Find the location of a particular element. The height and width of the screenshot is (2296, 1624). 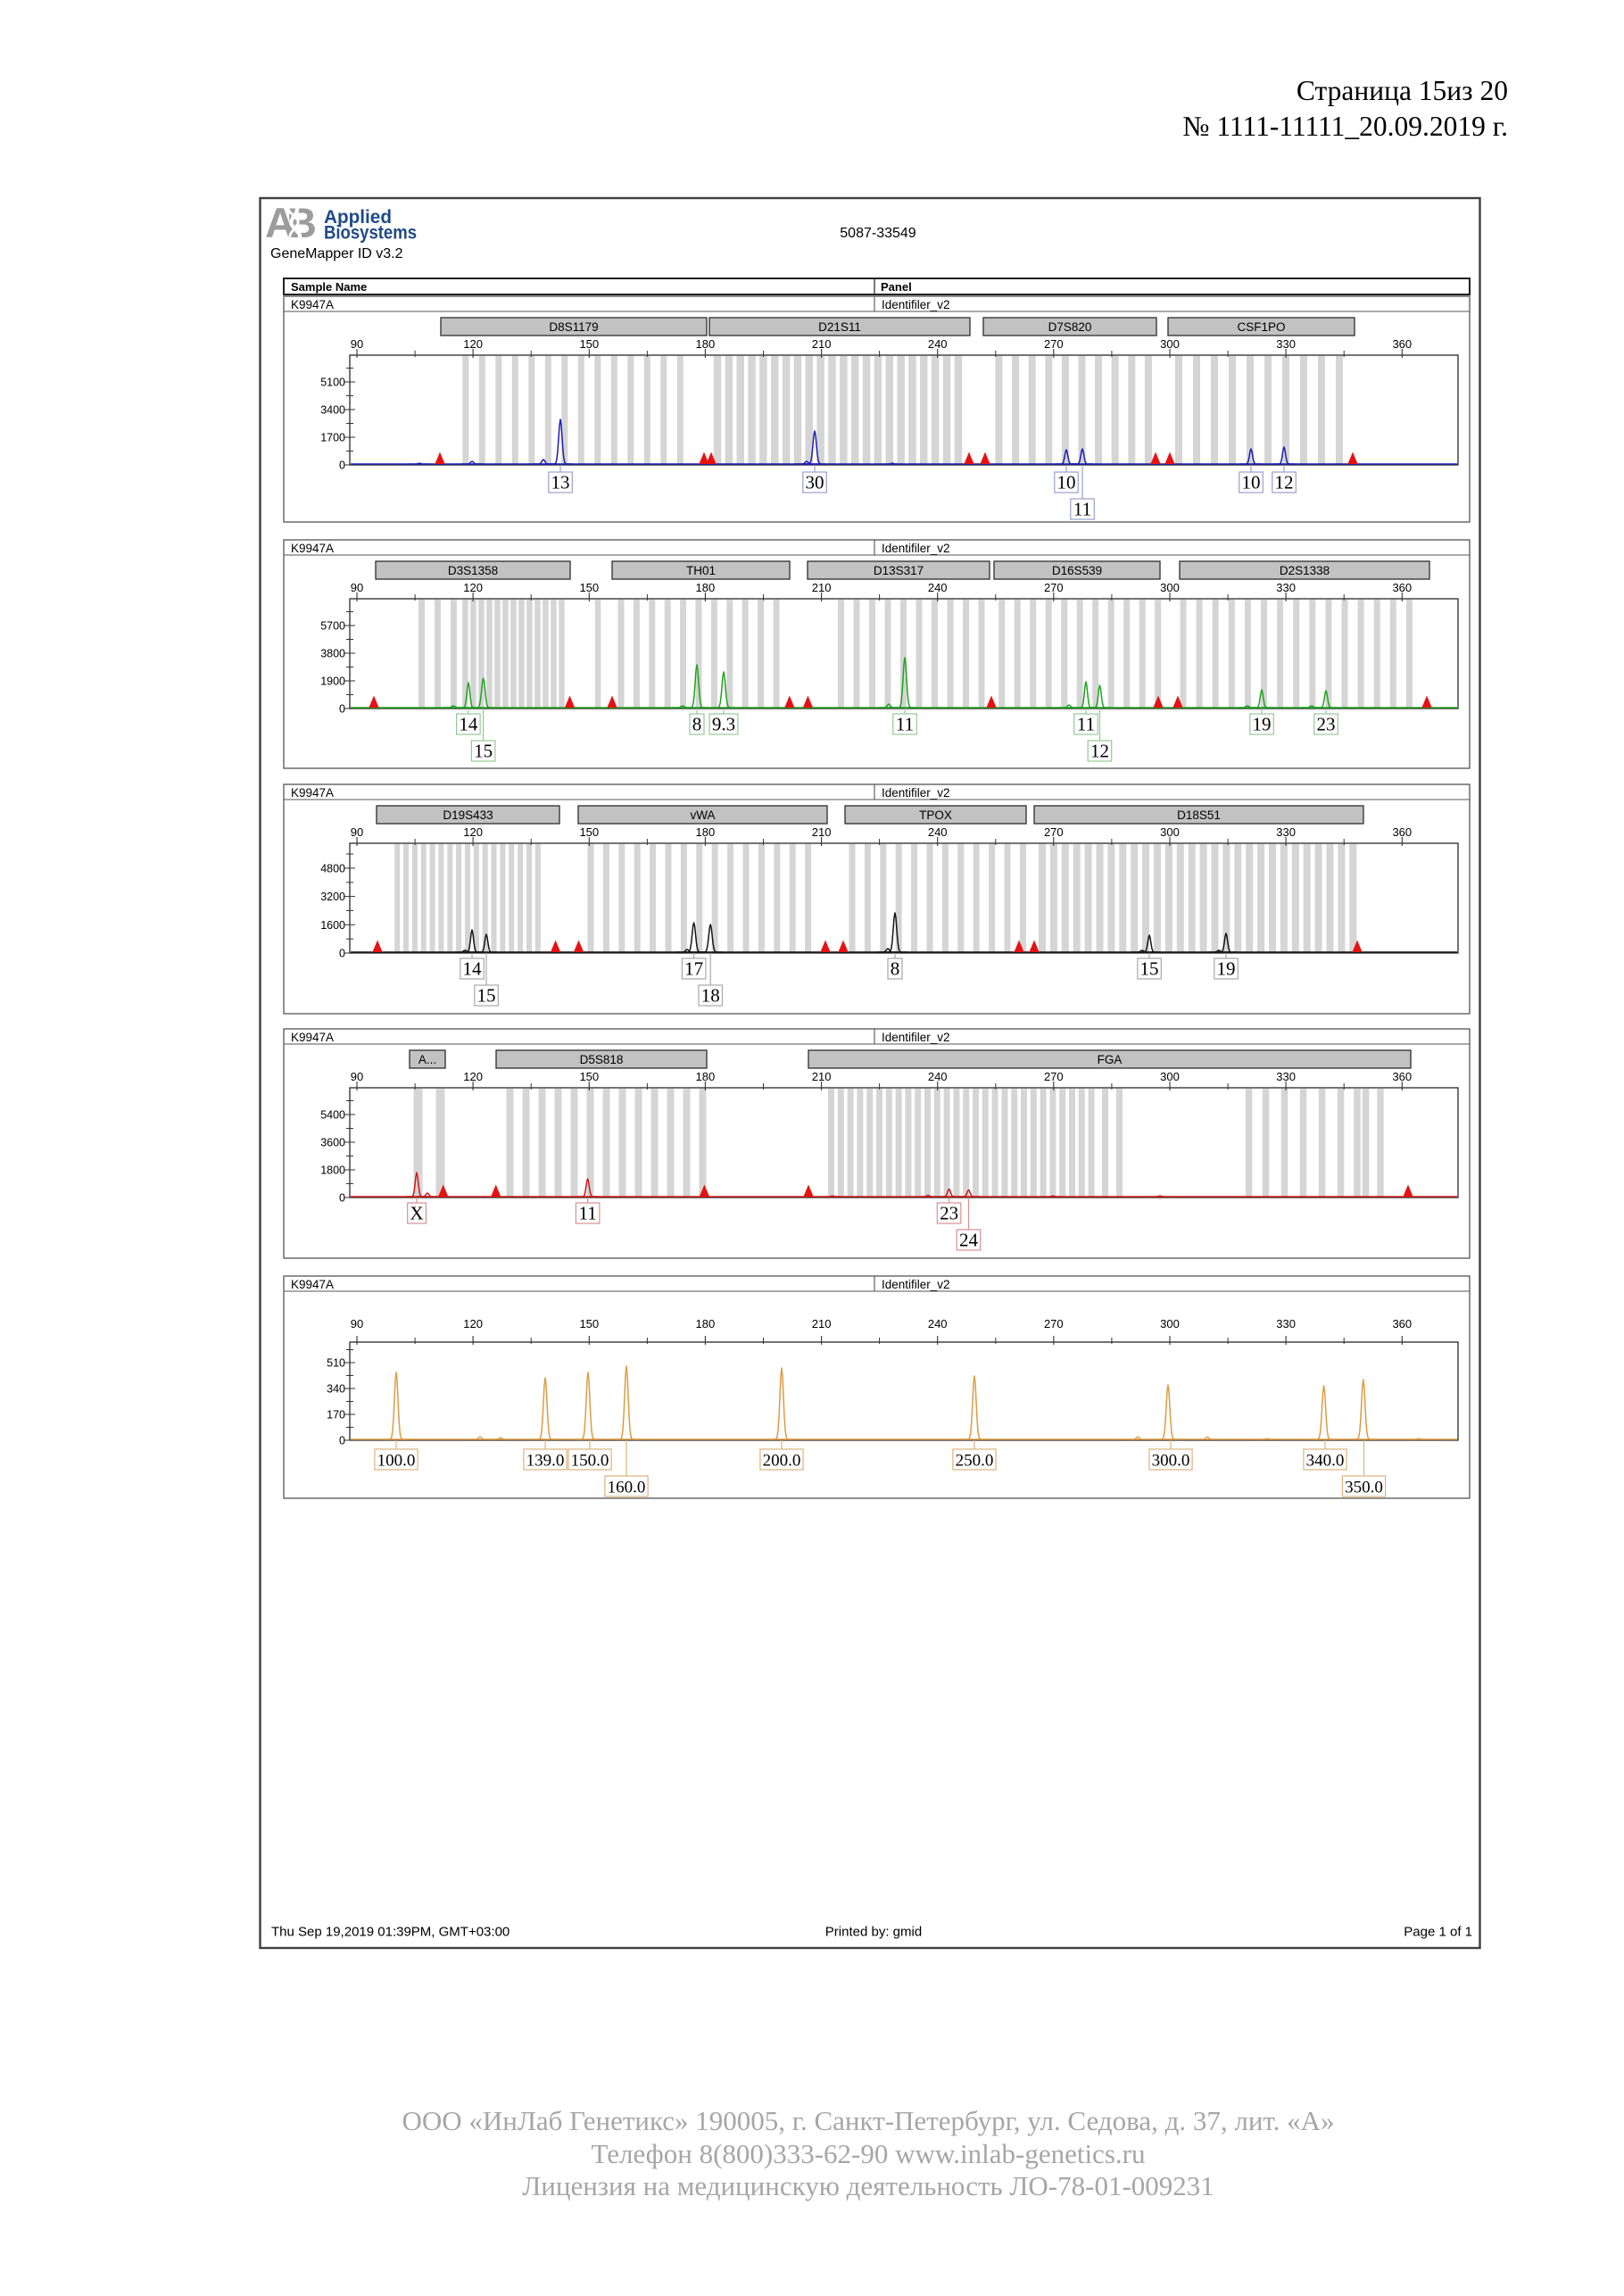

svg-text: 100.0 is located at coordinates (396, 1461).